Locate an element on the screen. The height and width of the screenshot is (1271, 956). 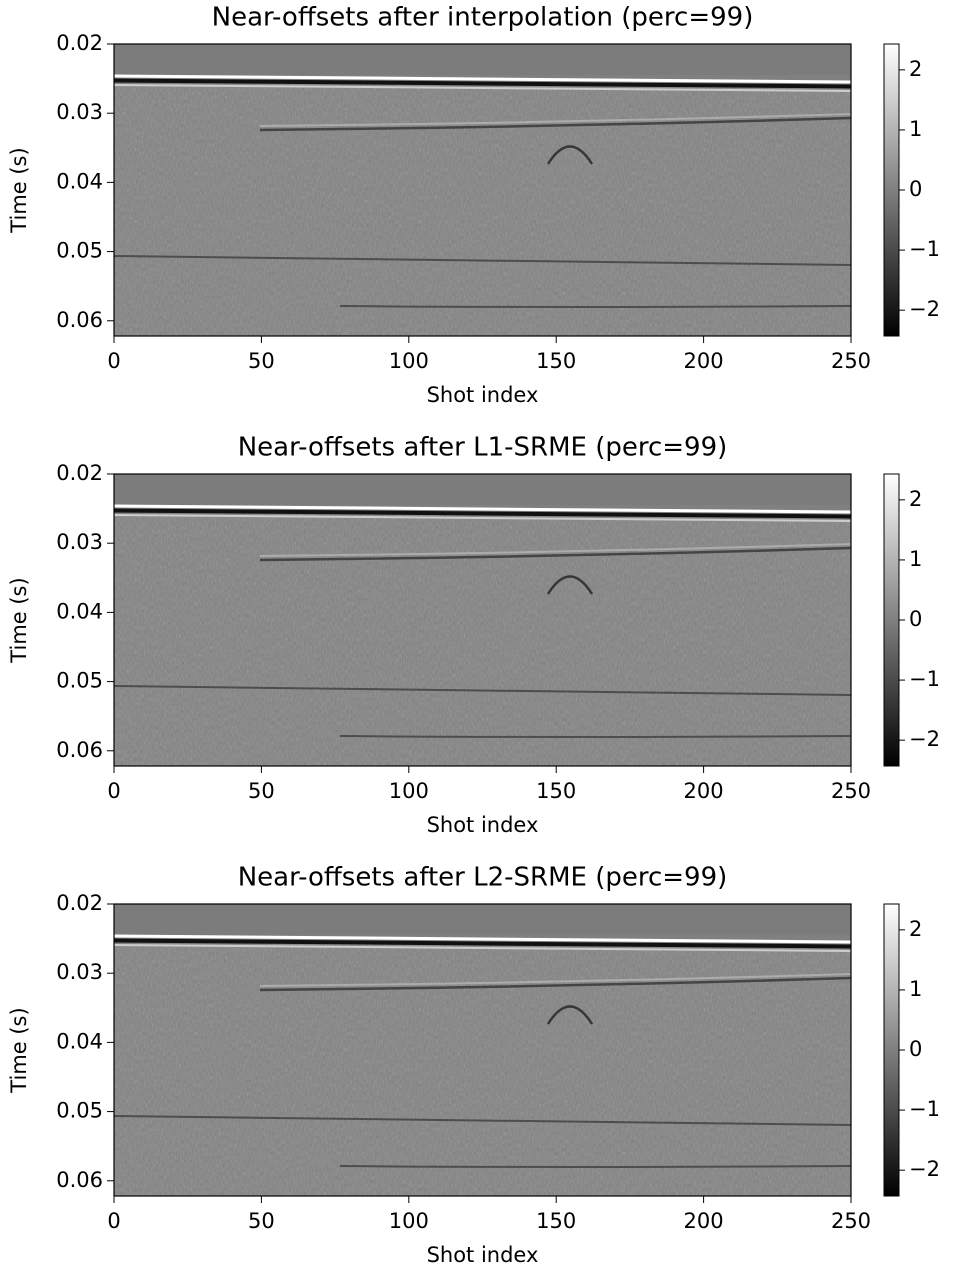
title: Near-offsets after L2-SRME (perc=99) is located at coordinates (483, 878).